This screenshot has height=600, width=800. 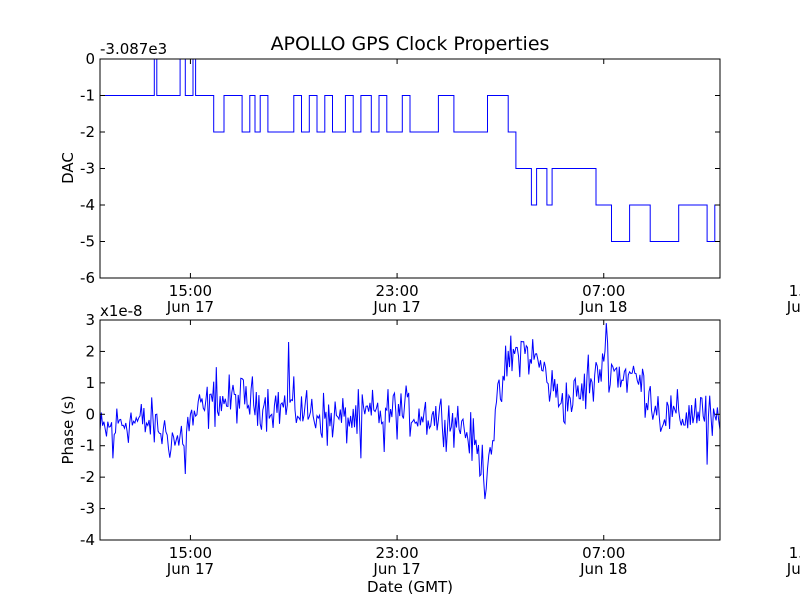 I want to click on phase-ytick-label: 2, so click(x=90, y=351).